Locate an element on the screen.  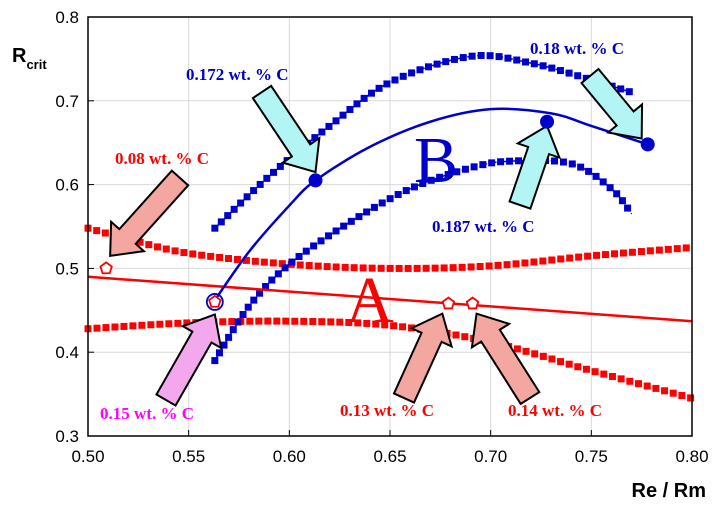
annotation-0187: 0.187 wt. % C is located at coordinates (483, 226).